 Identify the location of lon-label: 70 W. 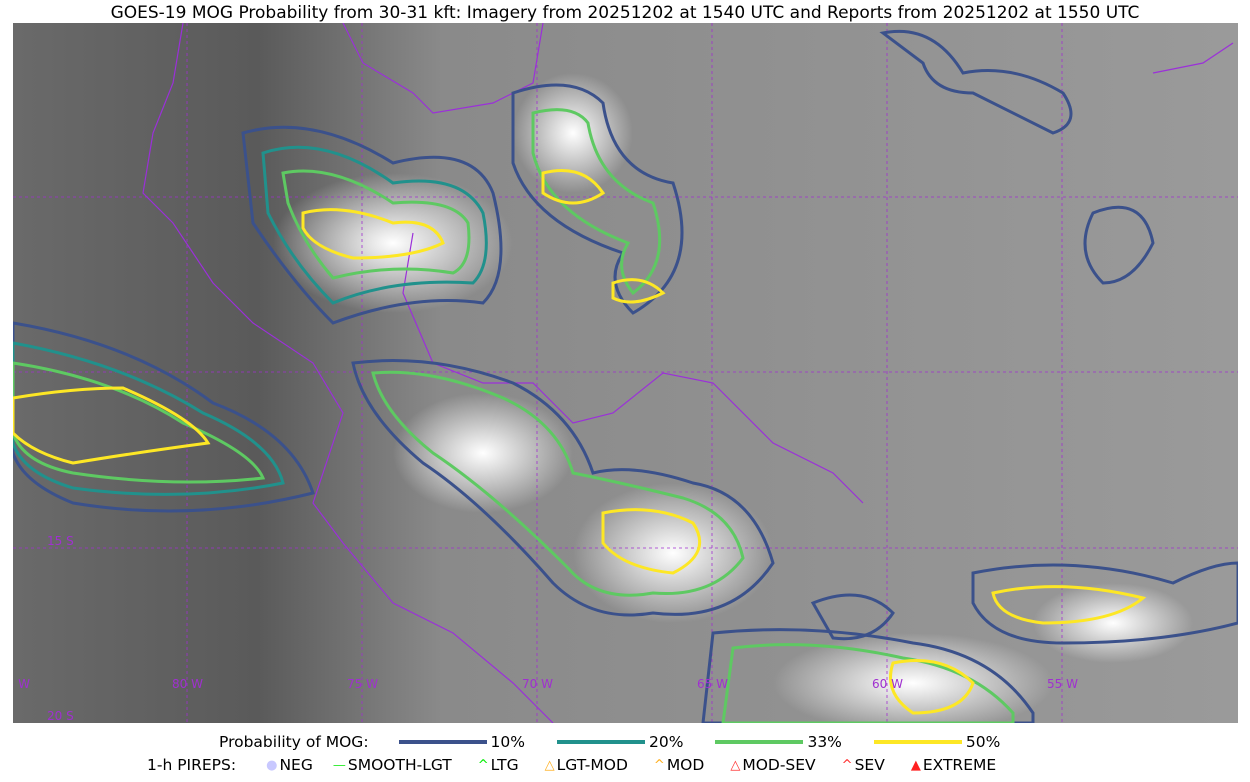
(537, 684).